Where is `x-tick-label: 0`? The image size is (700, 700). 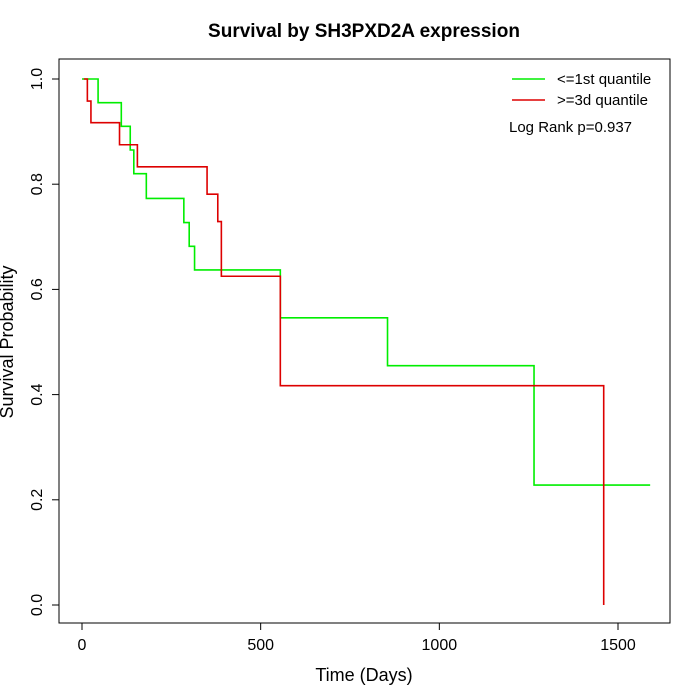
x-tick-label: 0 is located at coordinates (82, 645).